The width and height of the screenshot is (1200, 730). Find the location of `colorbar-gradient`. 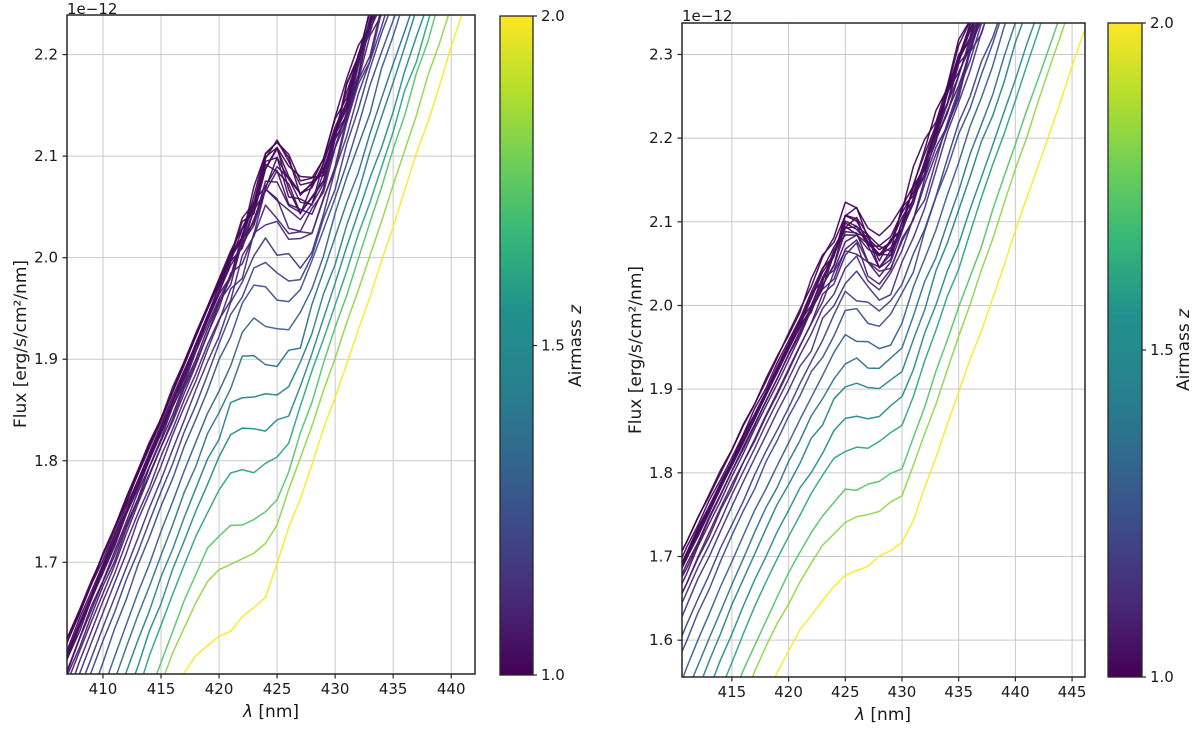

colorbar-gradient is located at coordinates (516, 345).